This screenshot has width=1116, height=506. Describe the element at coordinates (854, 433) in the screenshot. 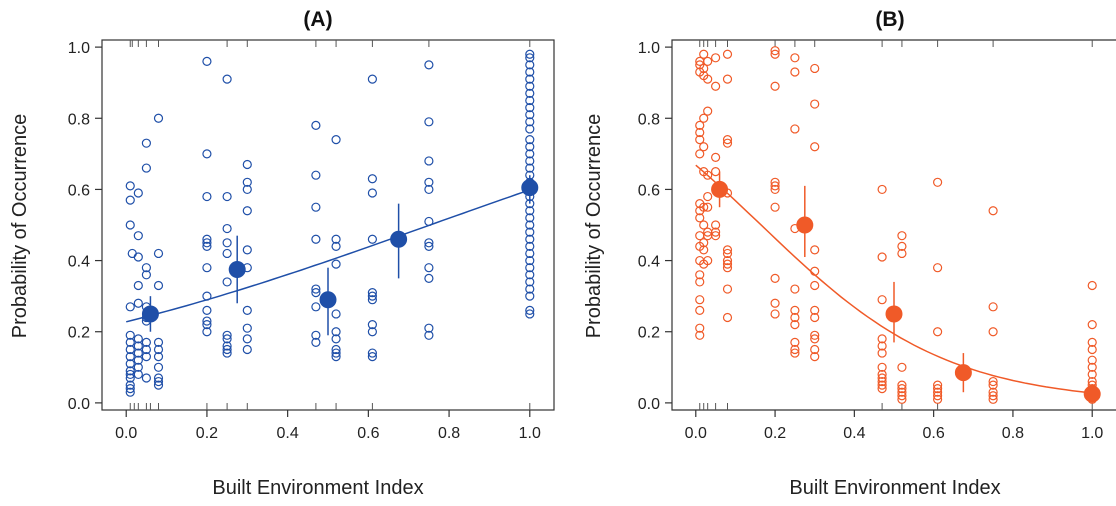

I see `panel-b-x-tick-label: 0.4` at that location.